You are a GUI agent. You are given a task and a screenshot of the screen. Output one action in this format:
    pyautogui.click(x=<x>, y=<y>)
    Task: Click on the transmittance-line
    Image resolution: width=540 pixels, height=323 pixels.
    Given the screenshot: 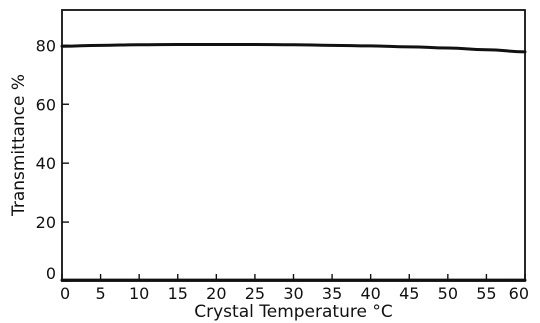 What is the action you would take?
    pyautogui.click(x=293, y=48)
    